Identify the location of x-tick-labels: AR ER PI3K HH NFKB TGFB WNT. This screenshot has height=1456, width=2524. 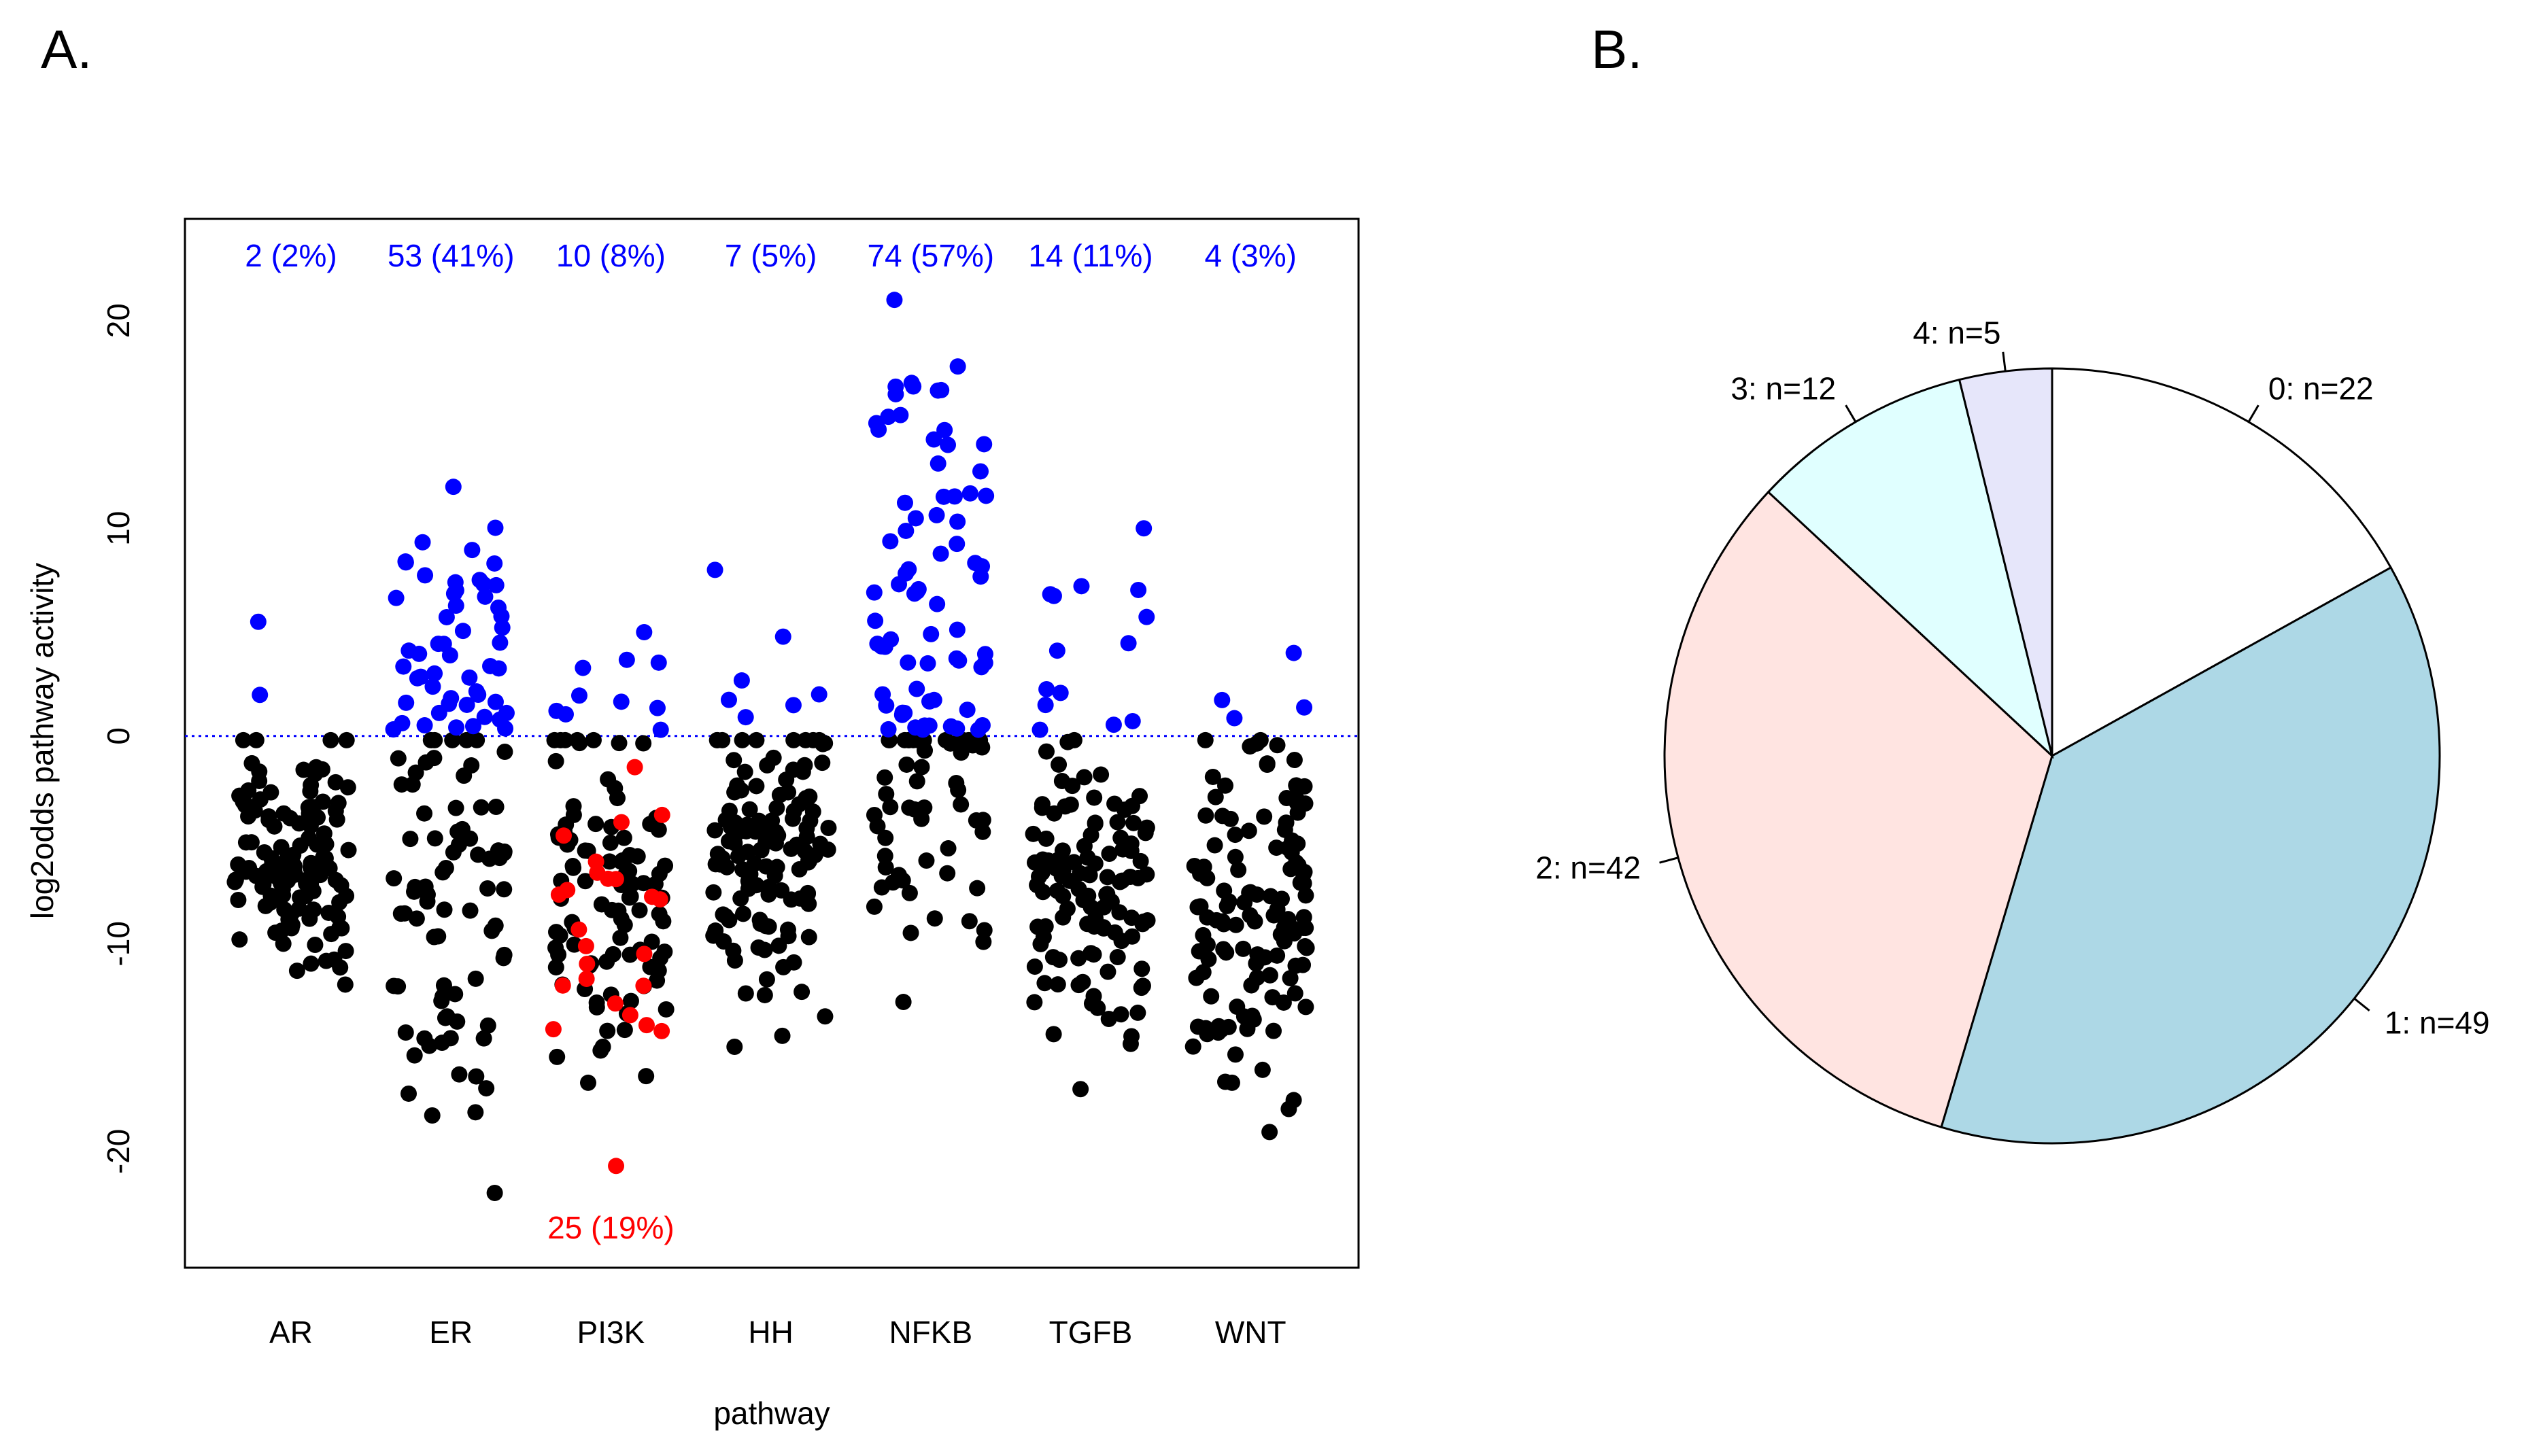
(777, 1333).